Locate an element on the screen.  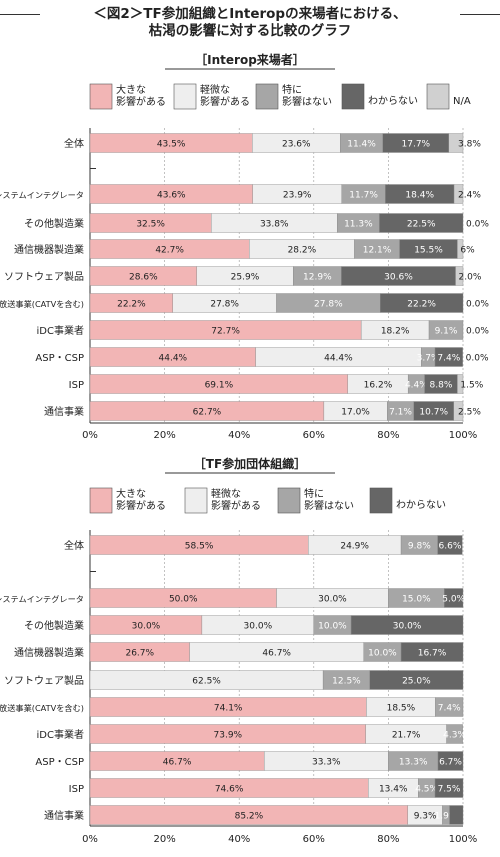
bar-value-label: 25.9% is located at coordinates (245, 278).